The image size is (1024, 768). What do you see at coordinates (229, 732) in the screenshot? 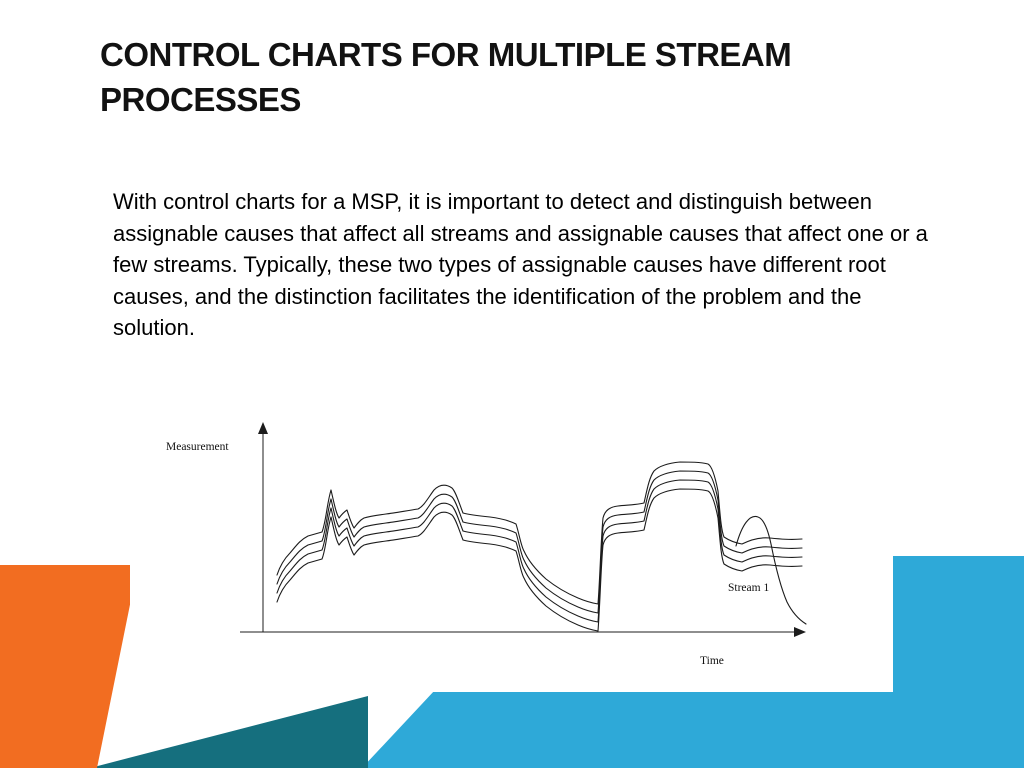
I see `decor-teal-triangle` at bounding box center [229, 732].